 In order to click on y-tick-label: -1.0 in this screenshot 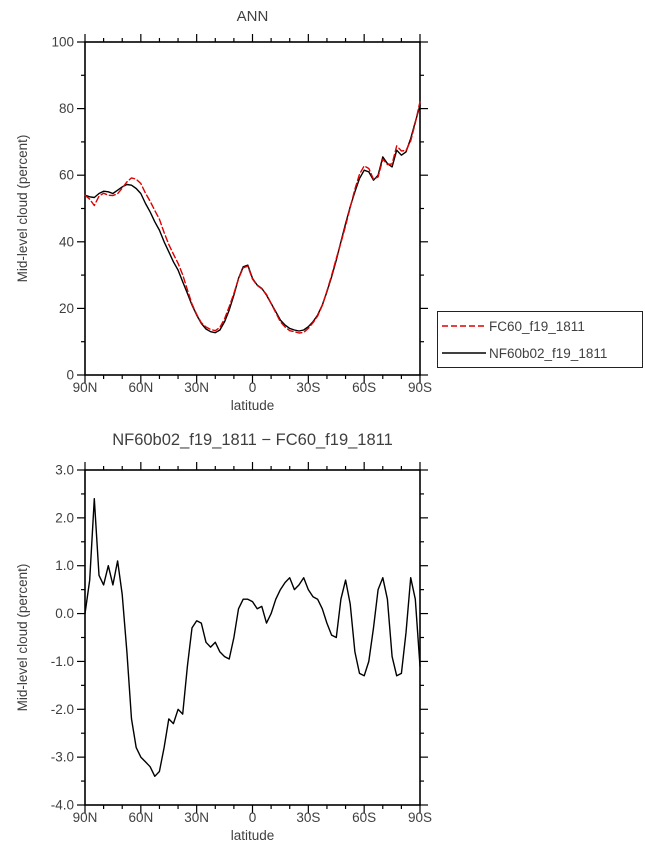, I will do `click(62, 661)`.